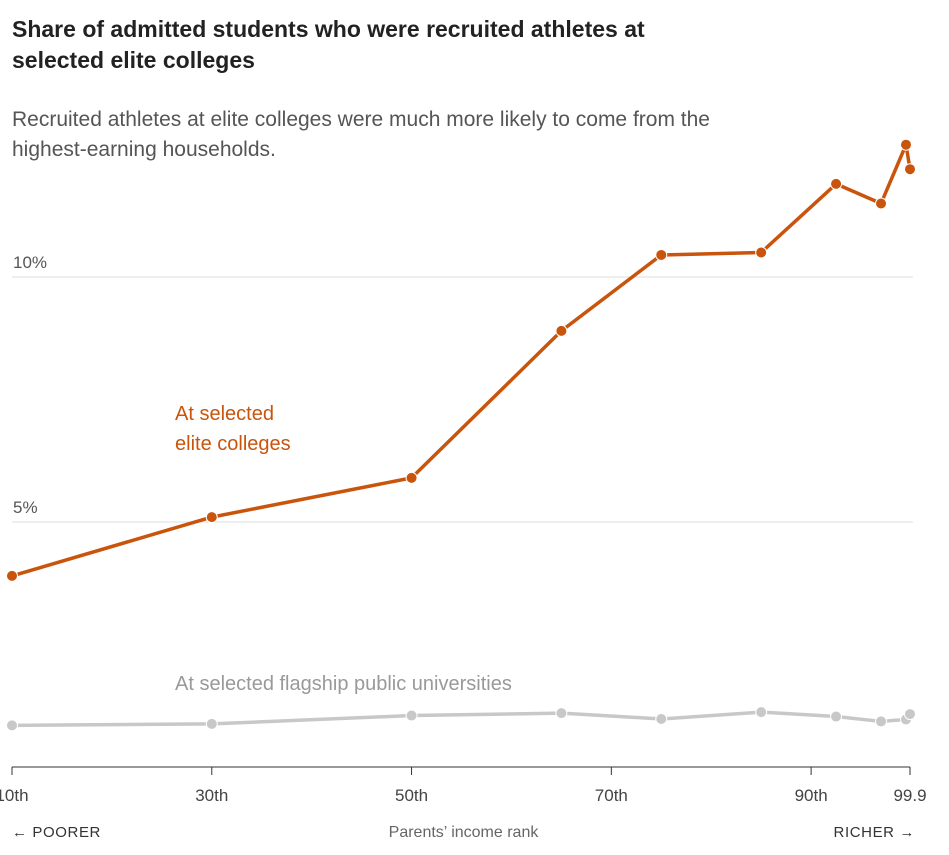  Describe the element at coordinates (30, 262) in the screenshot. I see `y-tick-label: 10%` at that location.